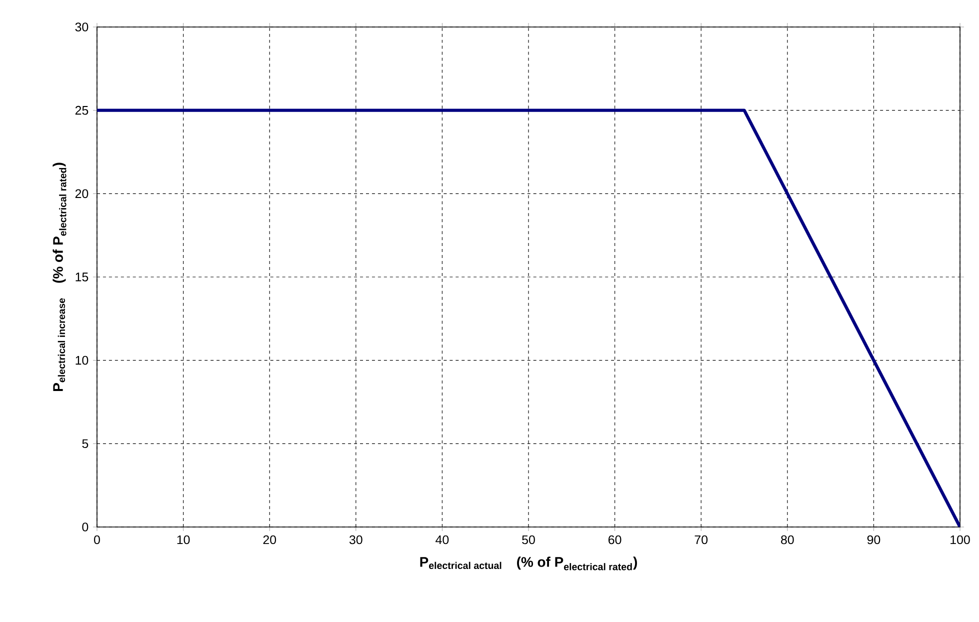 The image size is (979, 622). Describe the element at coordinates (97, 539) in the screenshot. I see `x-tick-label: 0` at that location.